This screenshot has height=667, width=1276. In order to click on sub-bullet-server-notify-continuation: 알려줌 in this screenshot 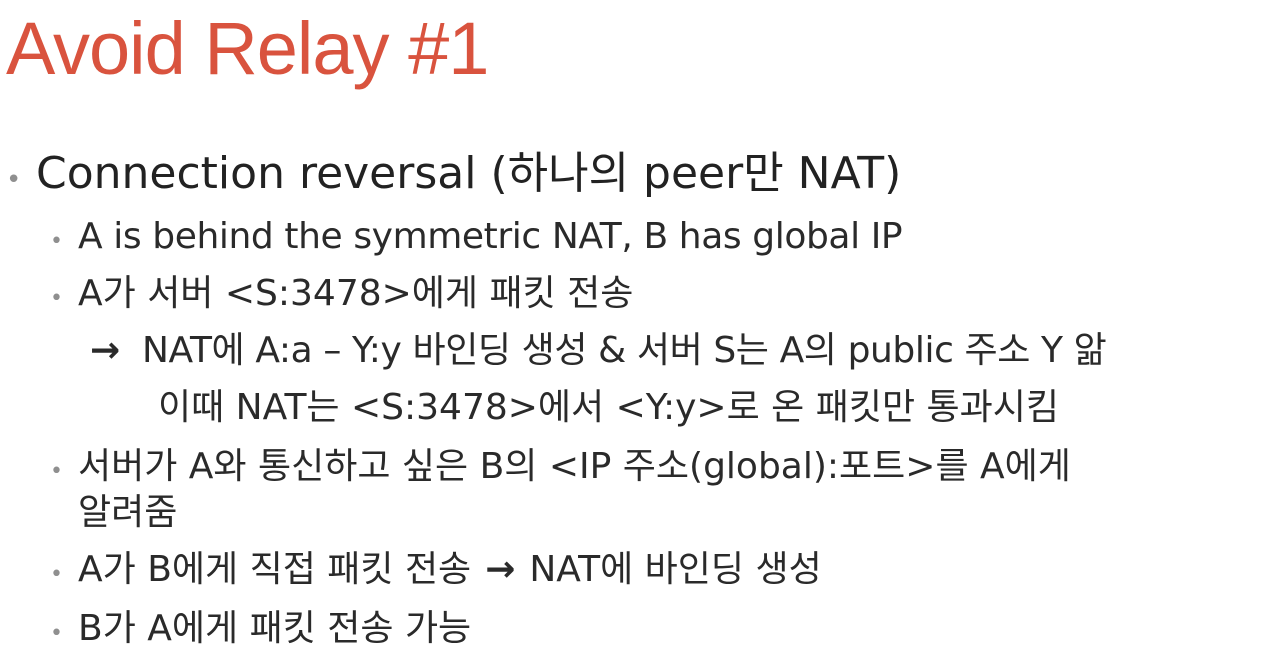, I will do `click(127, 513)`.